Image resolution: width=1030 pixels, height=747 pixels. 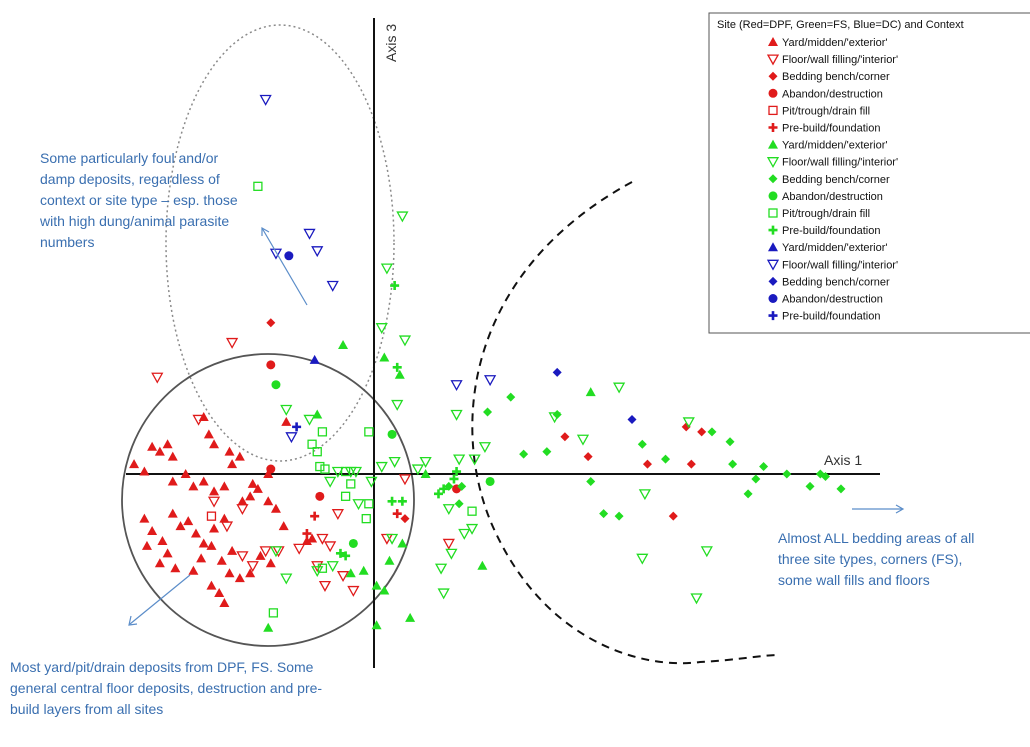 What do you see at coordinates (836, 282) in the screenshot?
I see `legend-label-dc-bedding: Bedding bench/corner` at bounding box center [836, 282].